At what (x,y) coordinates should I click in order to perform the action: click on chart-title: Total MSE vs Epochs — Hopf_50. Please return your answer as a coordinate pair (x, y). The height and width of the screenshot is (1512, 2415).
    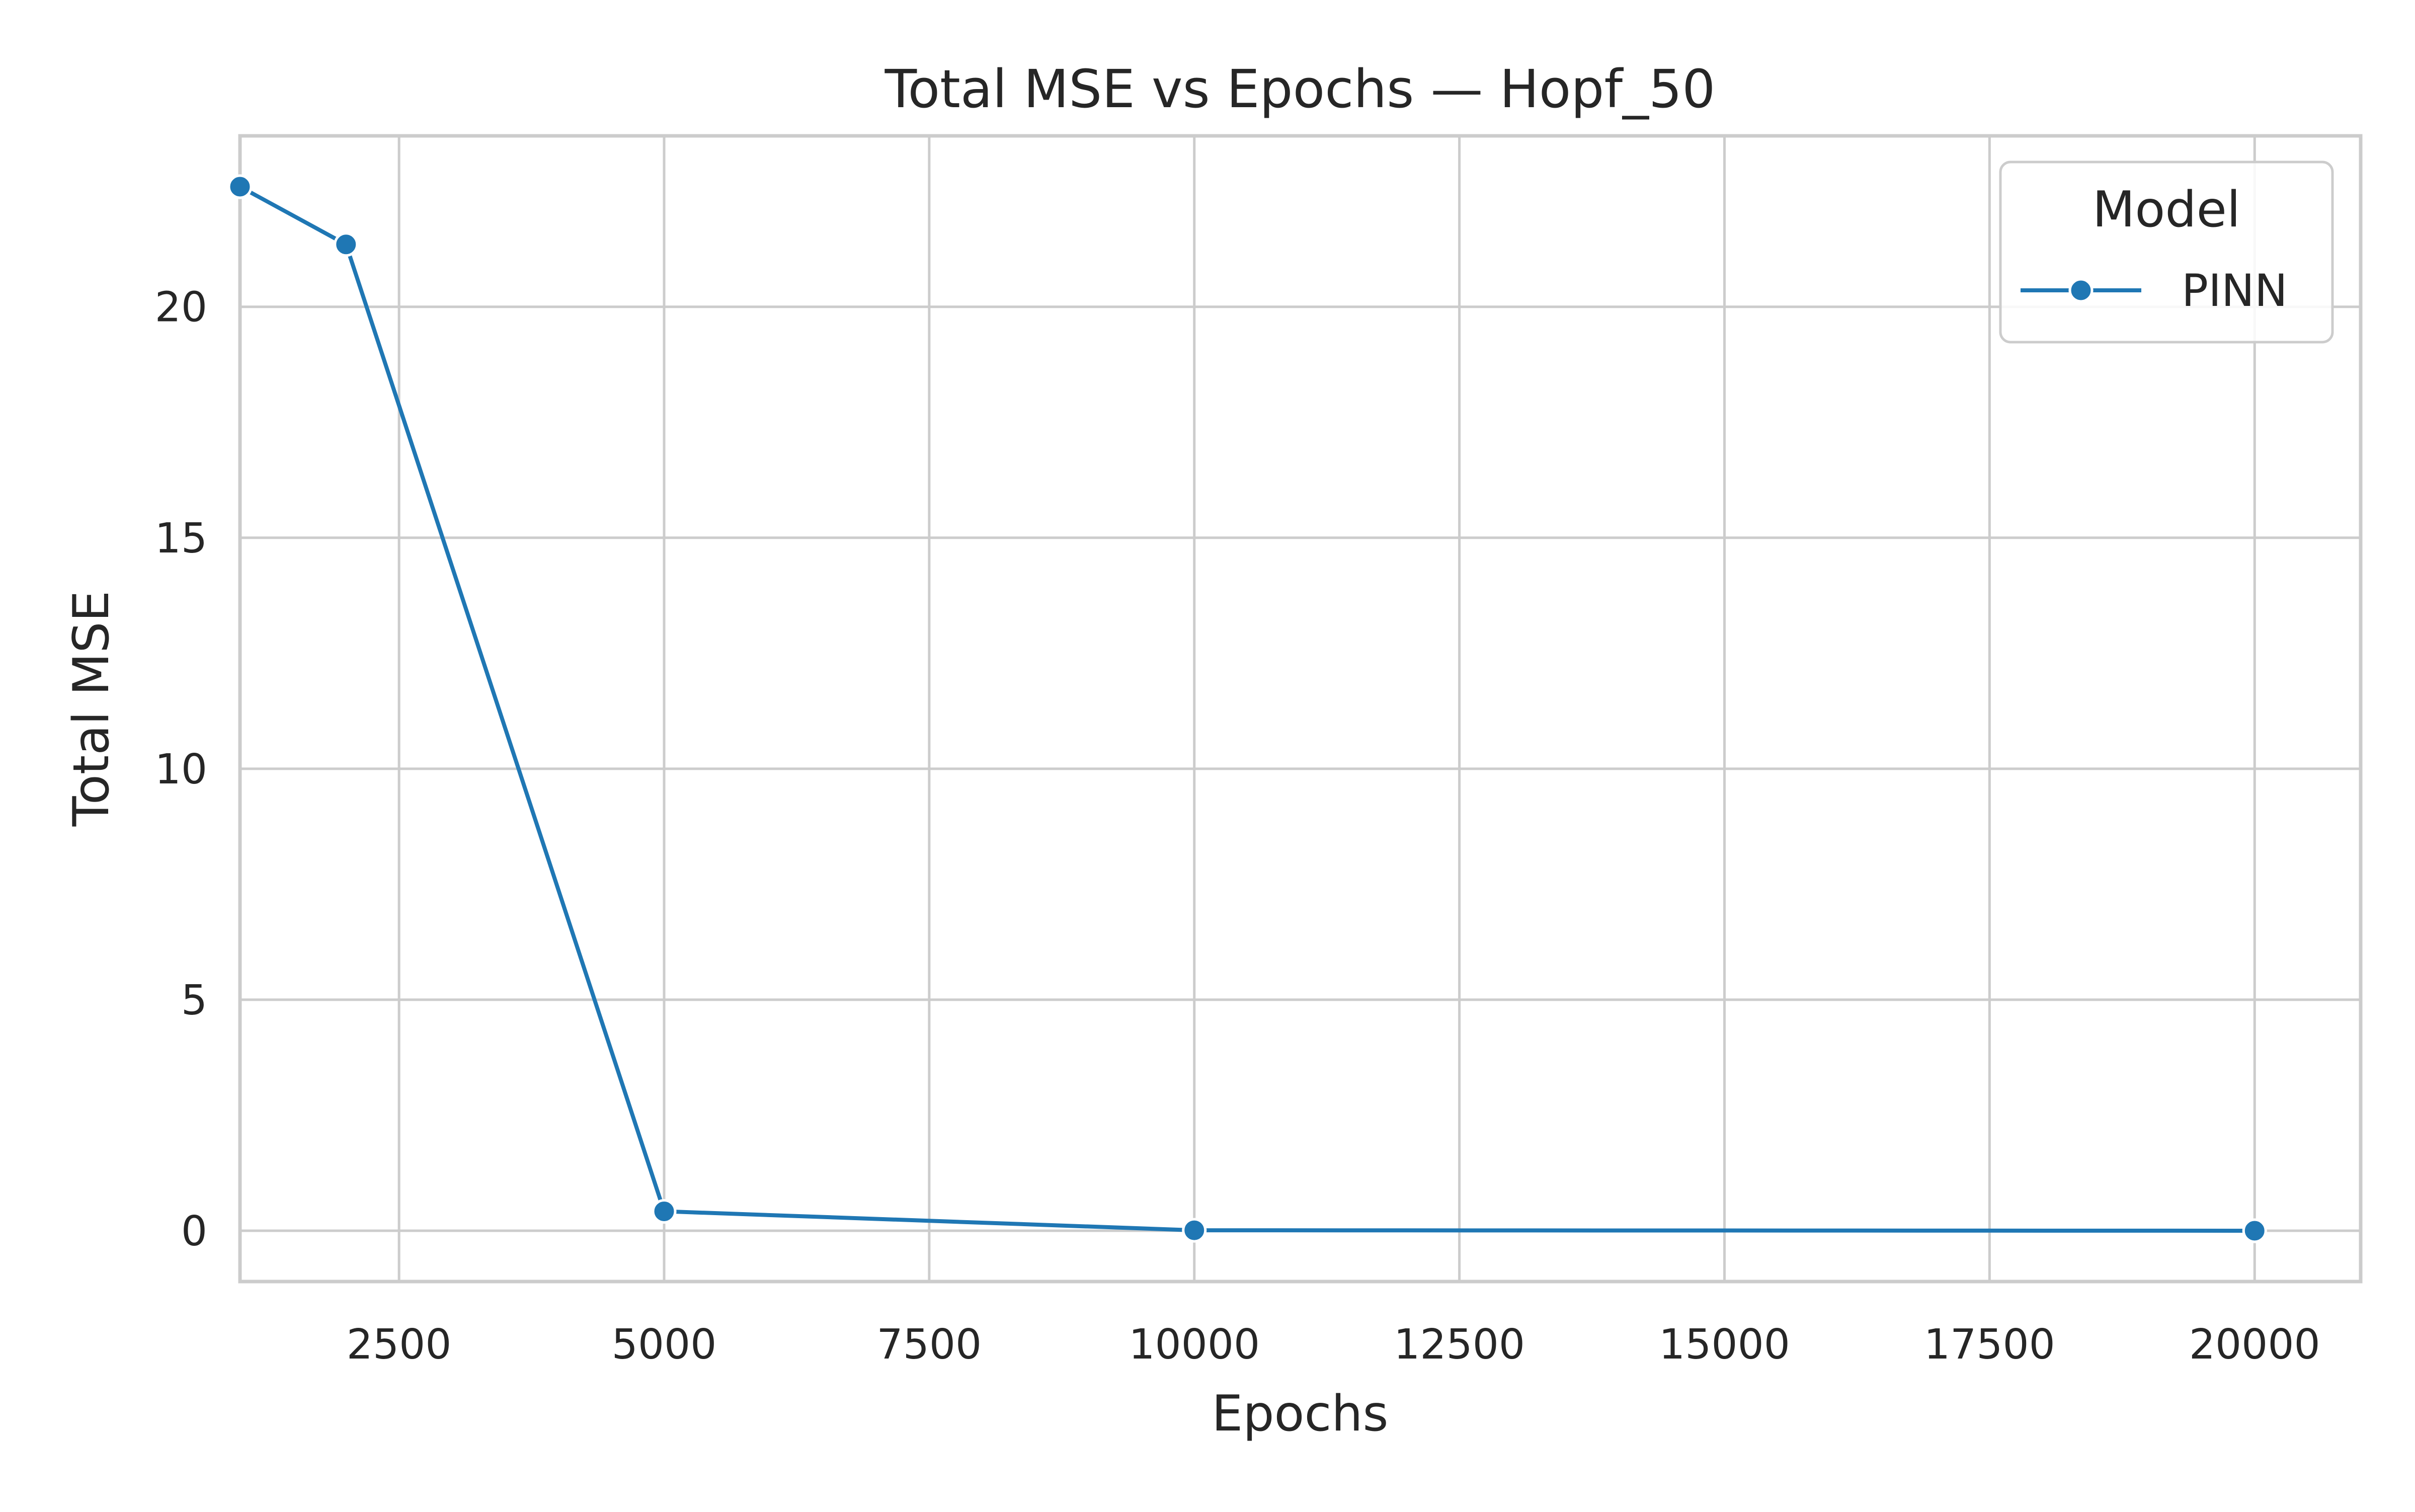
    Looking at the image, I should click on (1300, 89).